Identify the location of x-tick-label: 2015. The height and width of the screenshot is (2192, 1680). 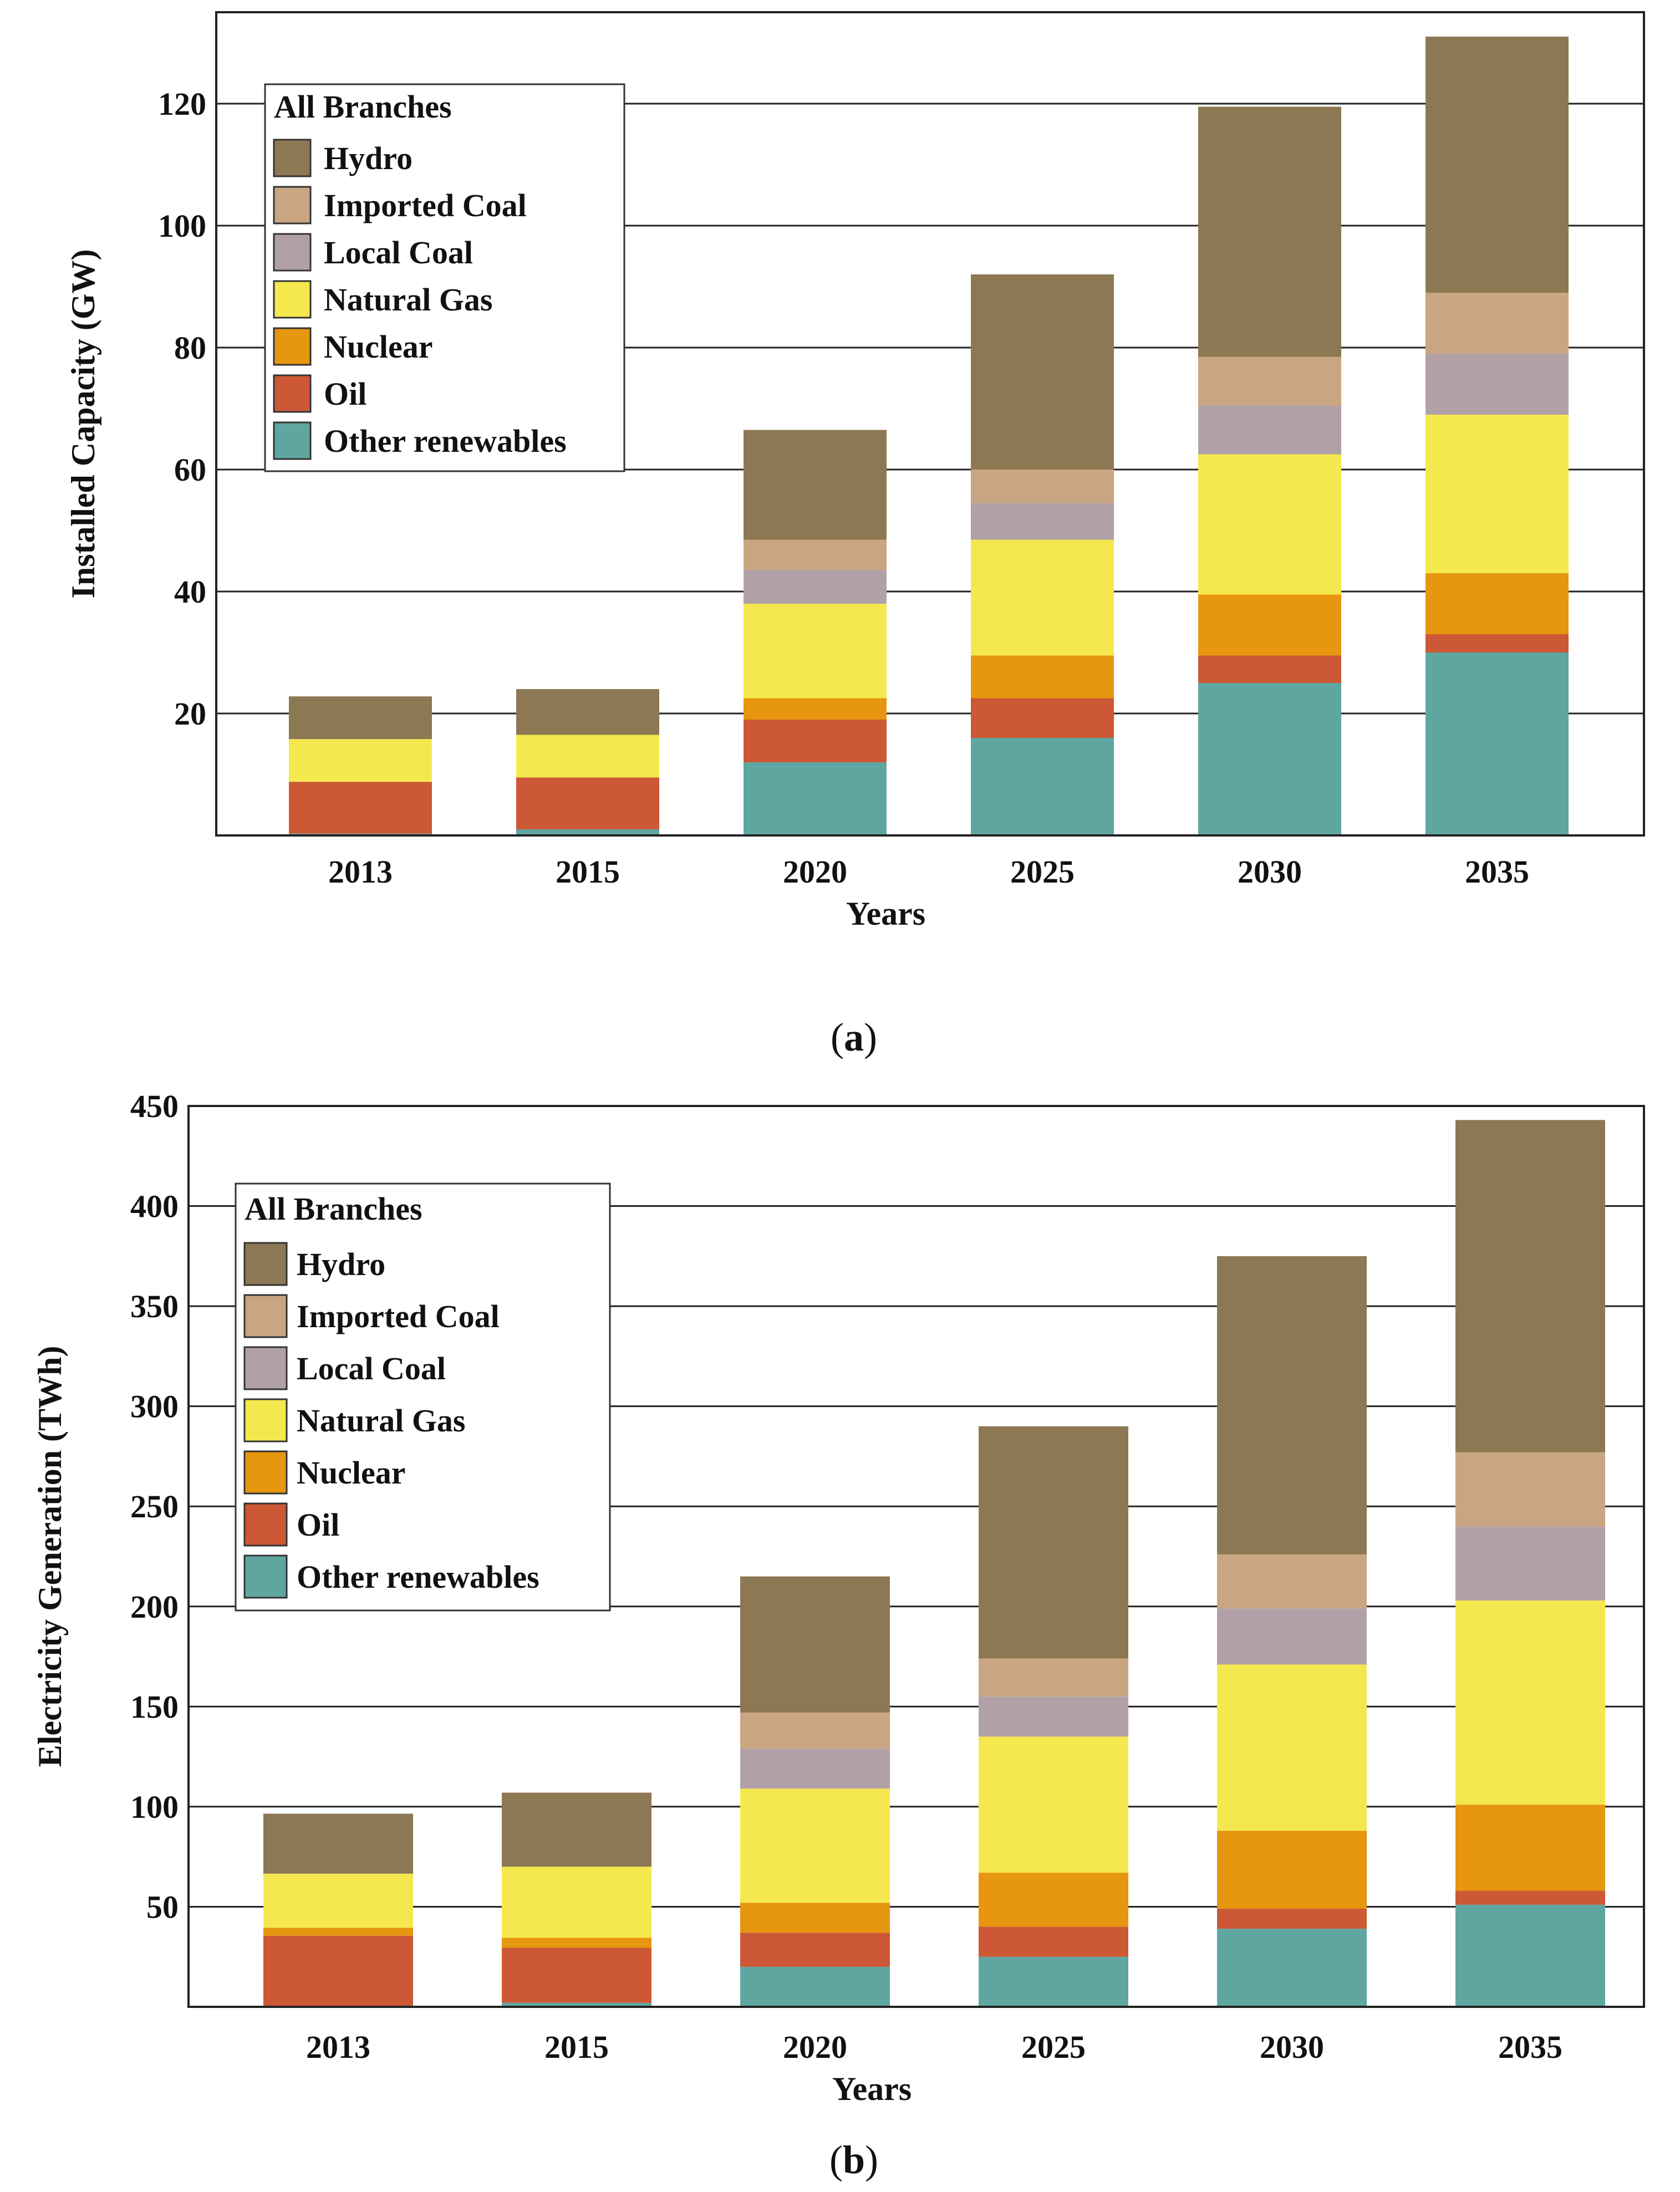
(588, 872).